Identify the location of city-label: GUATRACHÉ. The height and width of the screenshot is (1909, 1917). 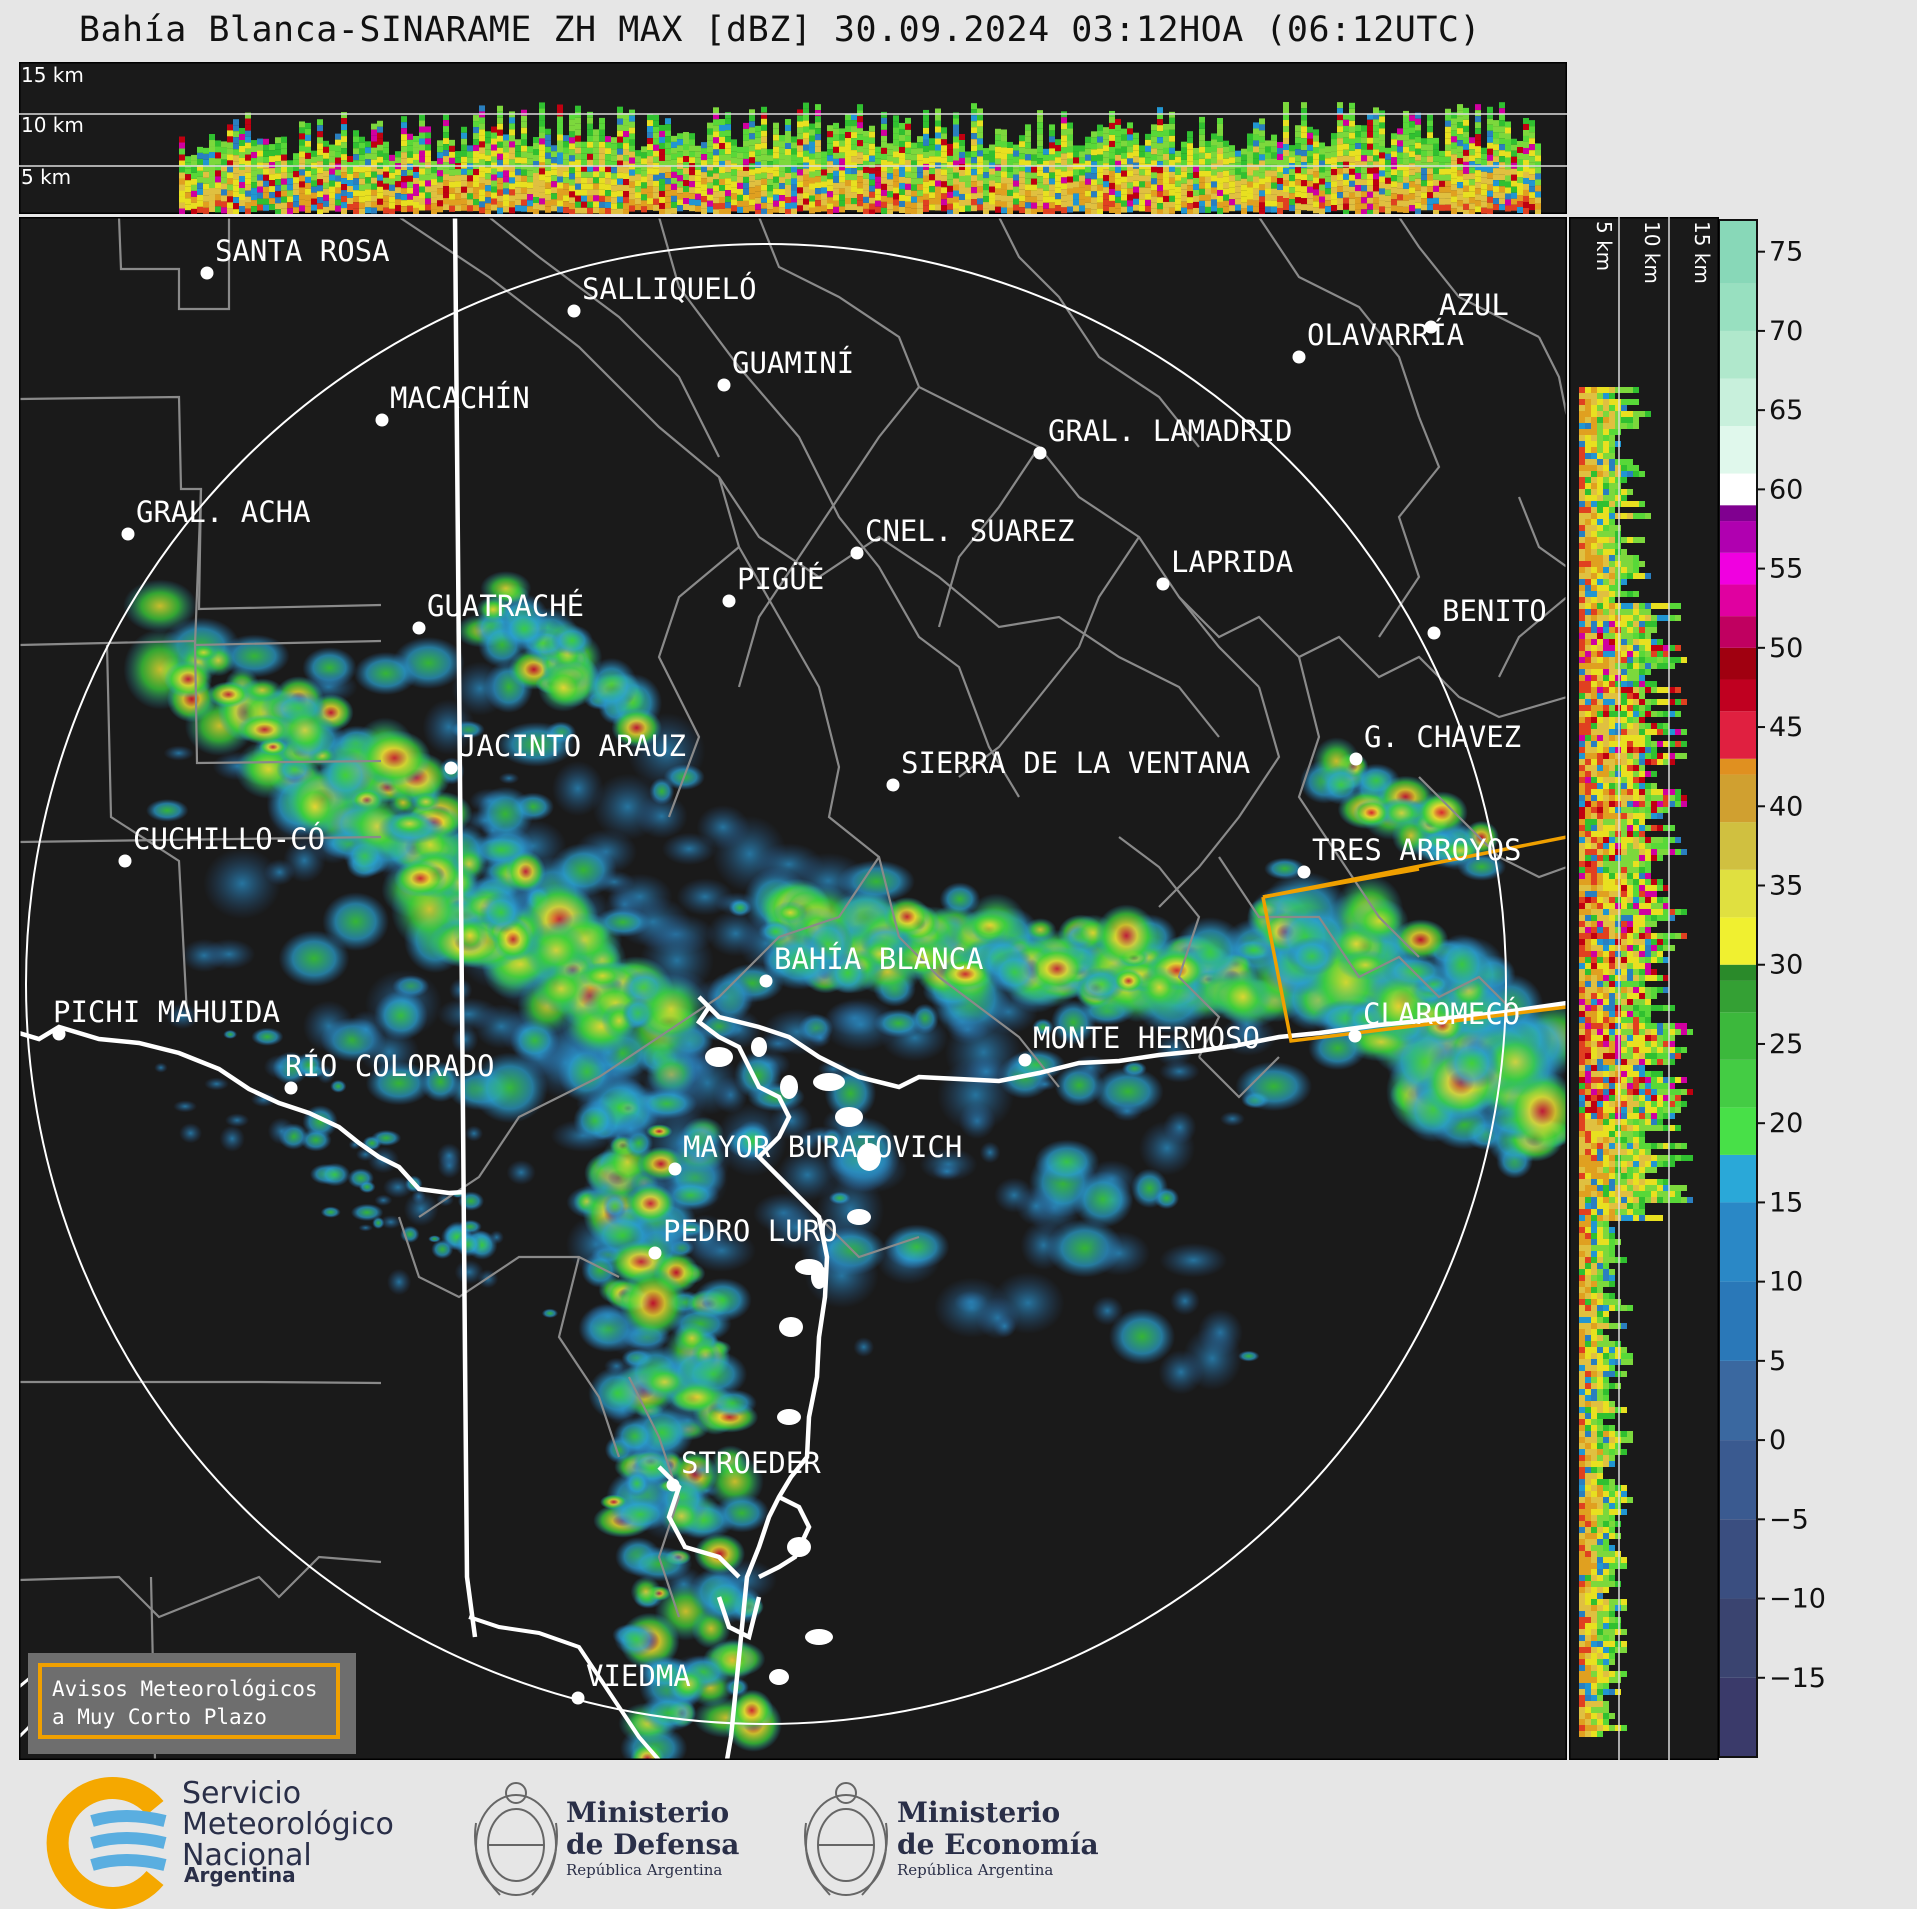
(505, 606).